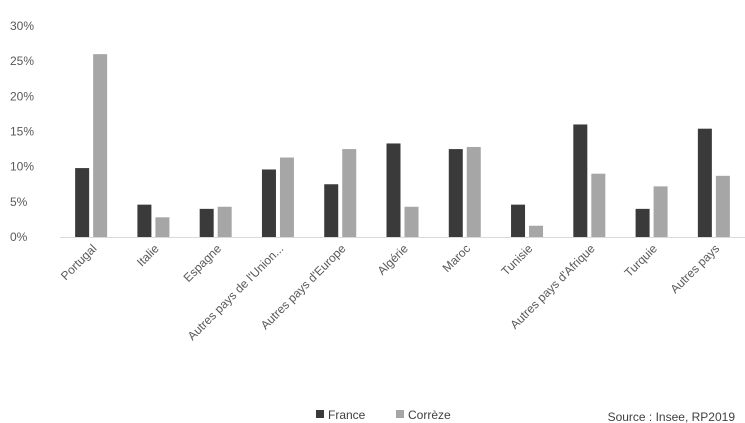 Image resolution: width=745 pixels, height=423 pixels. I want to click on y-tick-label: 25%, so click(22, 61).